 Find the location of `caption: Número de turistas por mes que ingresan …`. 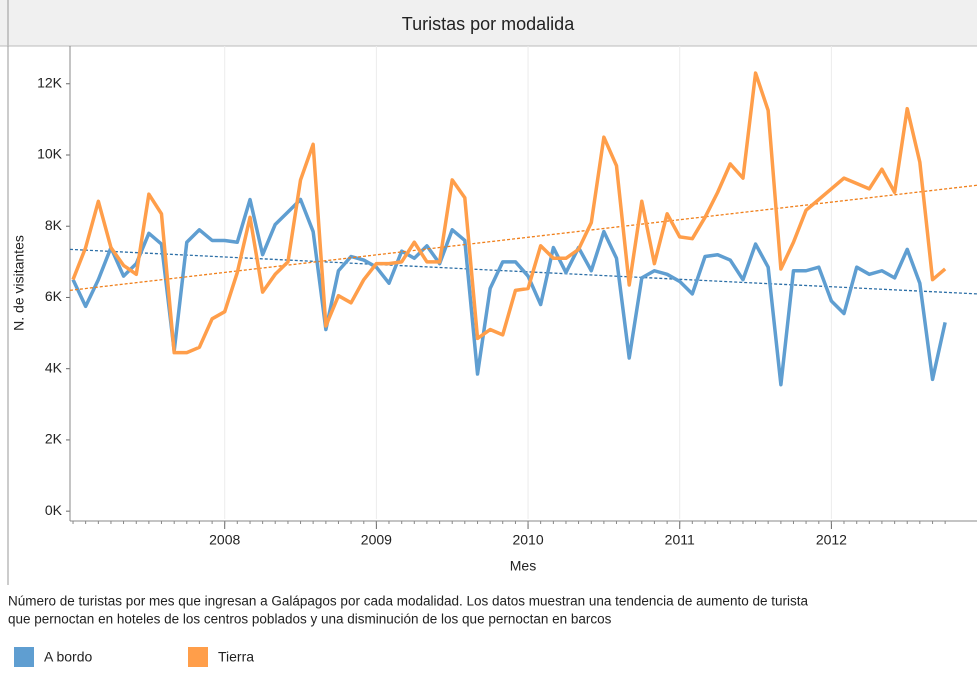

caption: Número de turistas por mes que ingresan … is located at coordinates (408, 601).